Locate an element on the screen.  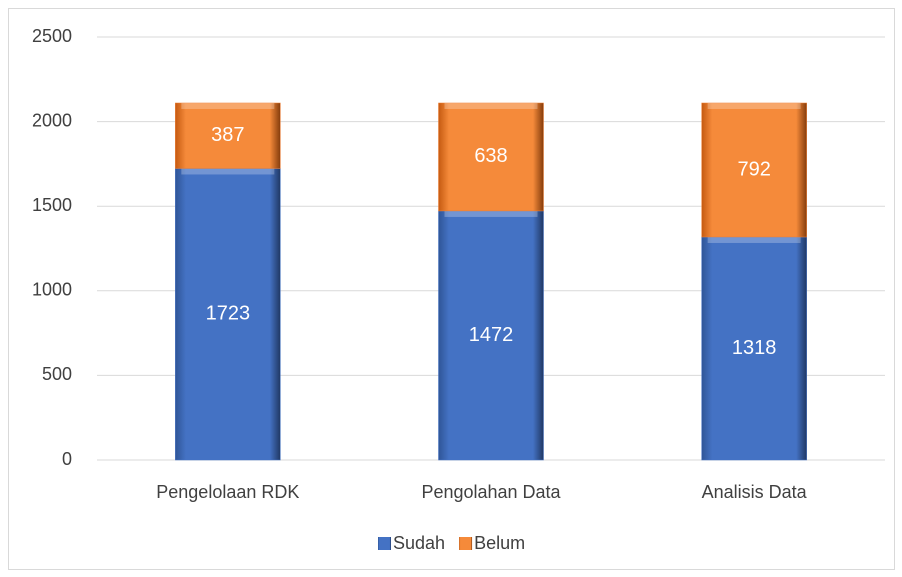
y-tick-label: 1000 is located at coordinates (52, 290).